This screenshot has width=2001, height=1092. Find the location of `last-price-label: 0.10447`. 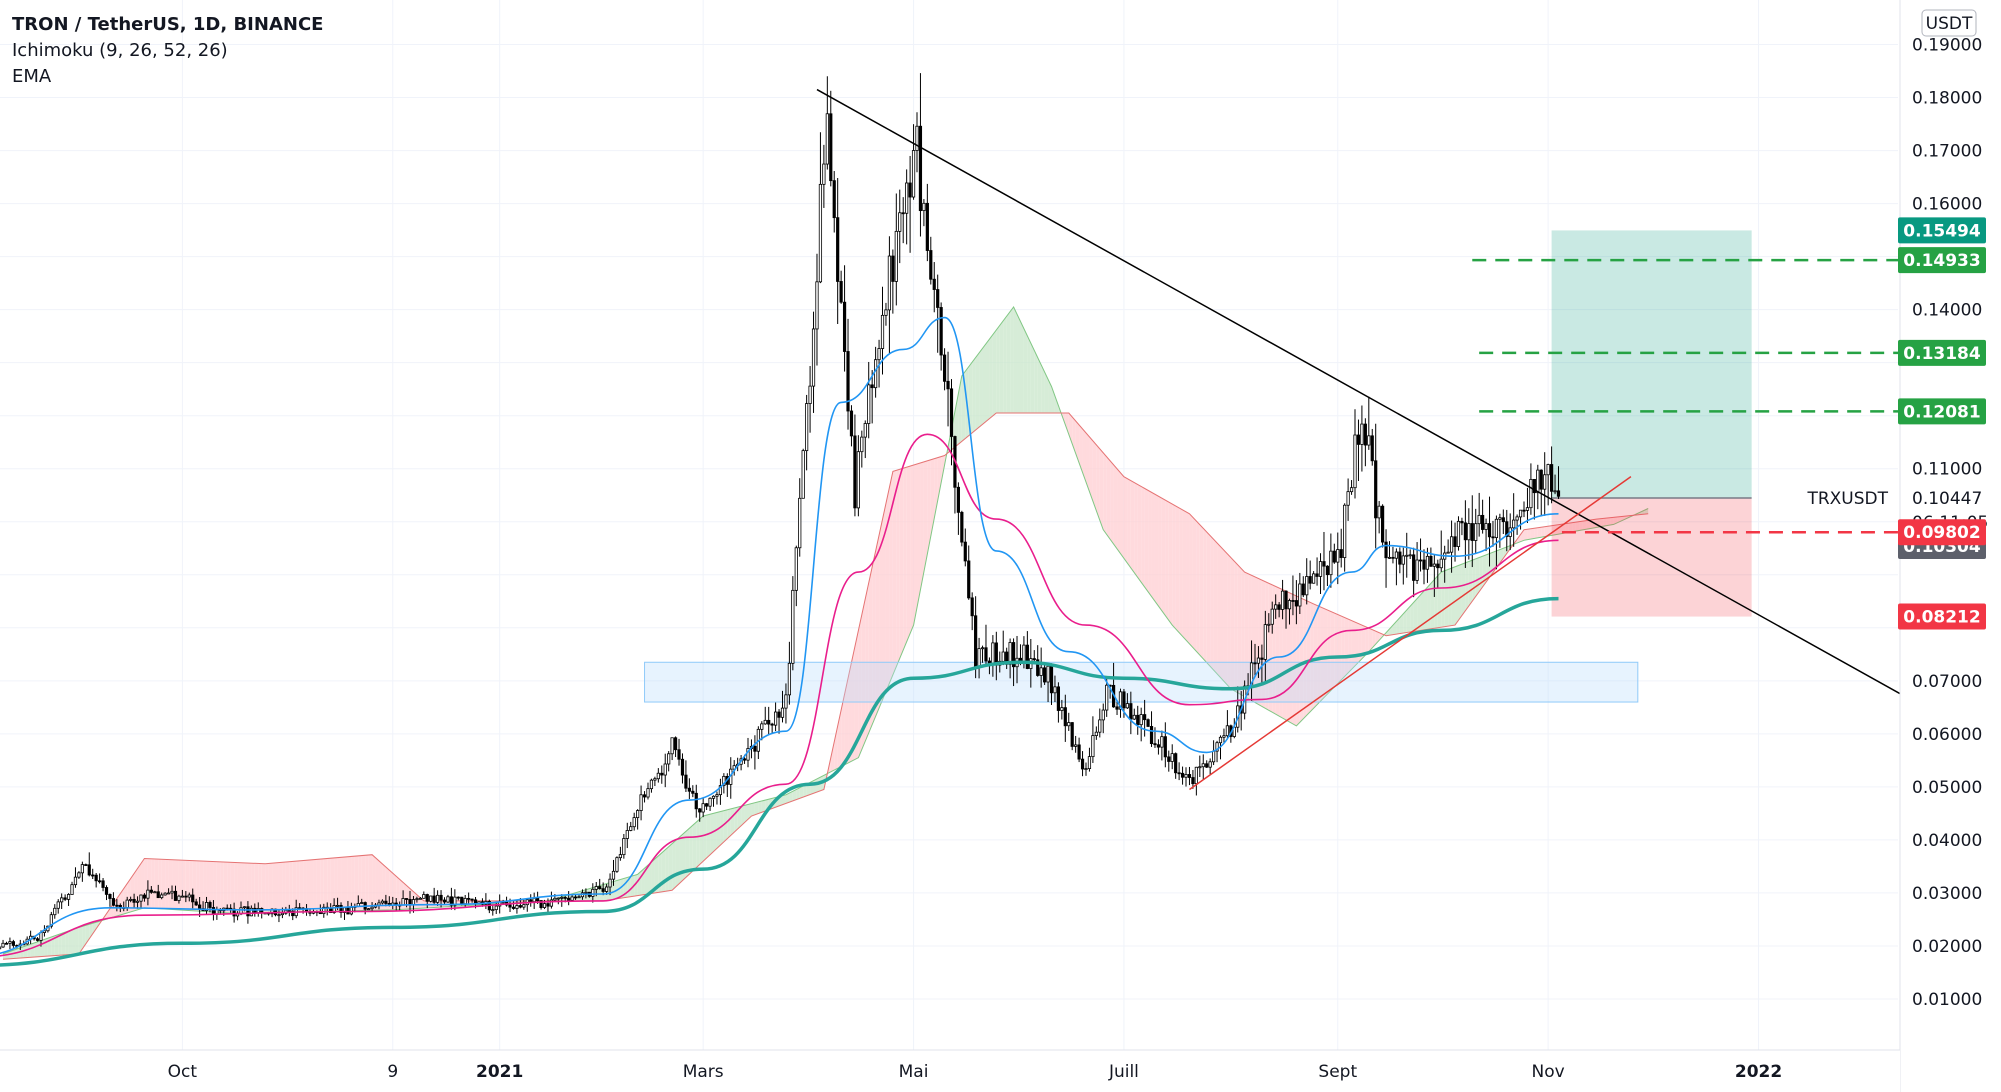

last-price-label: 0.10447 is located at coordinates (1947, 499).